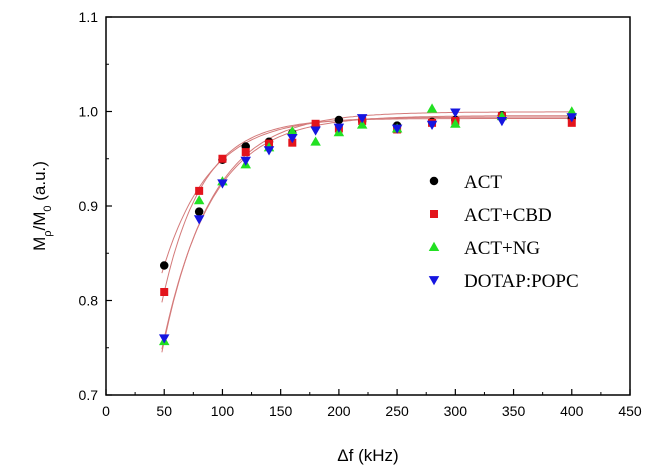 This screenshot has height=476, width=657. I want to click on x-tick-label: 50, so click(164, 411).